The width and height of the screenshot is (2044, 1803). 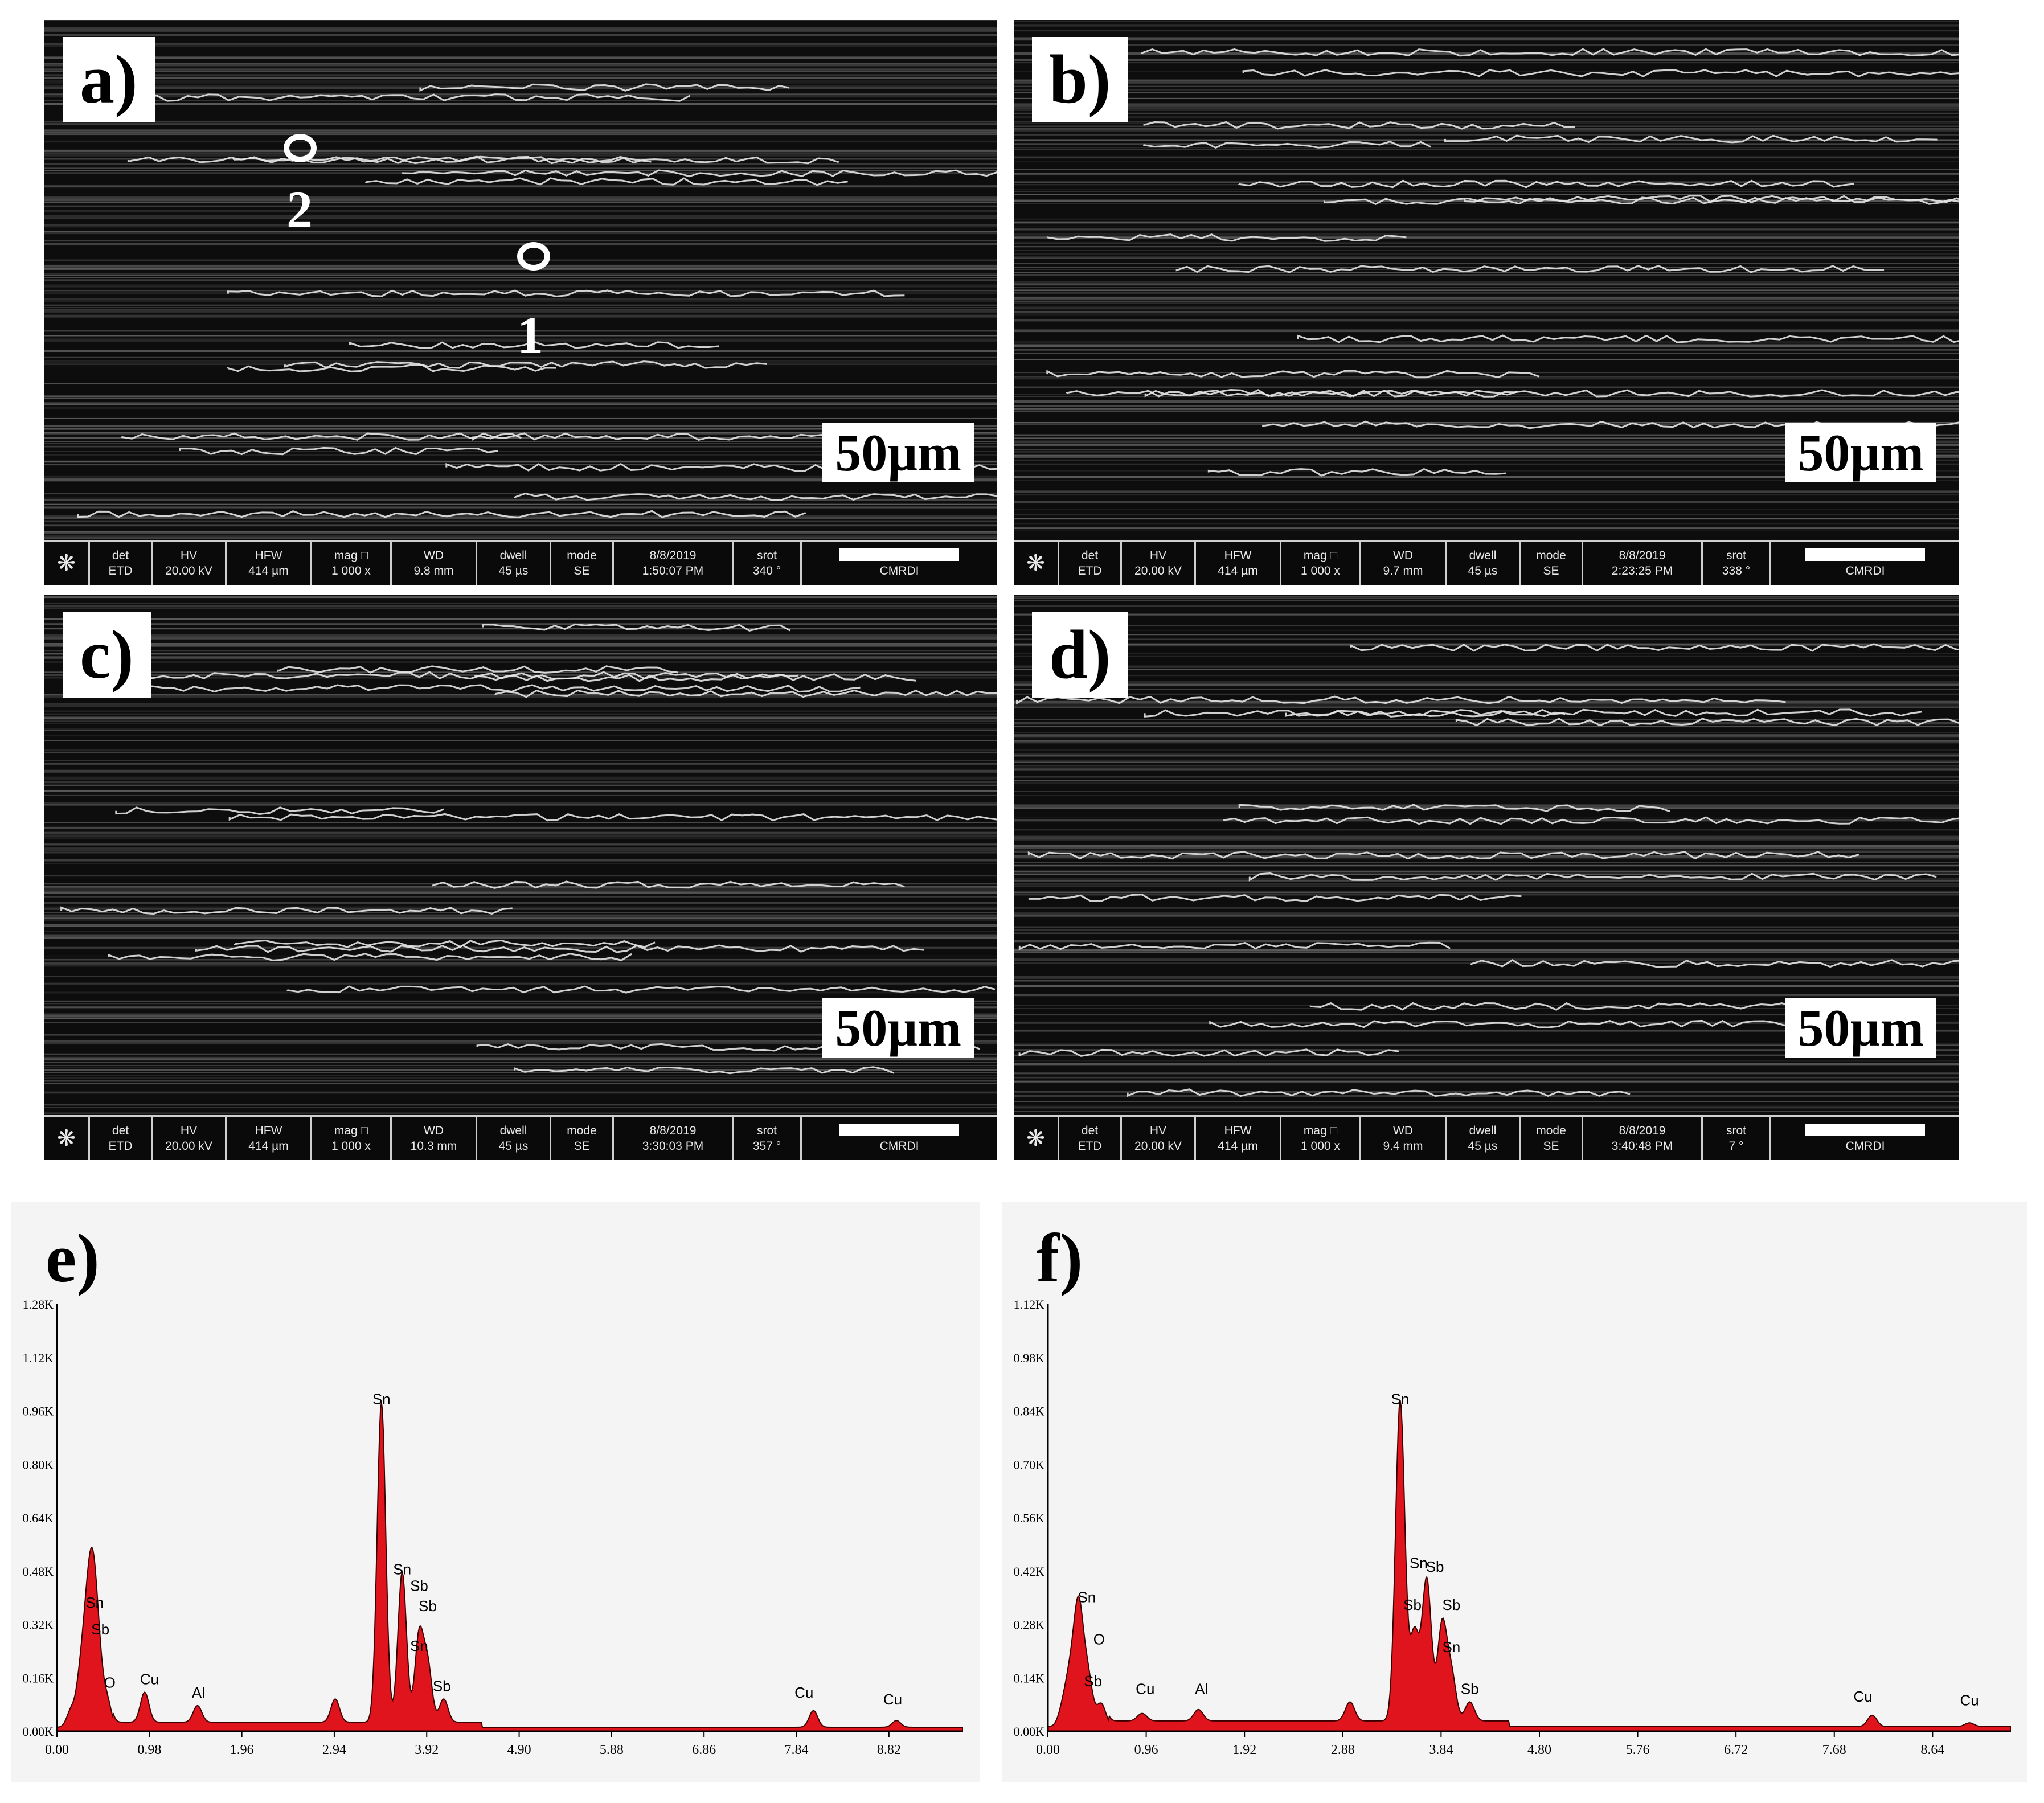 I want to click on x-tick-label: 3.92, so click(x=427, y=1750).